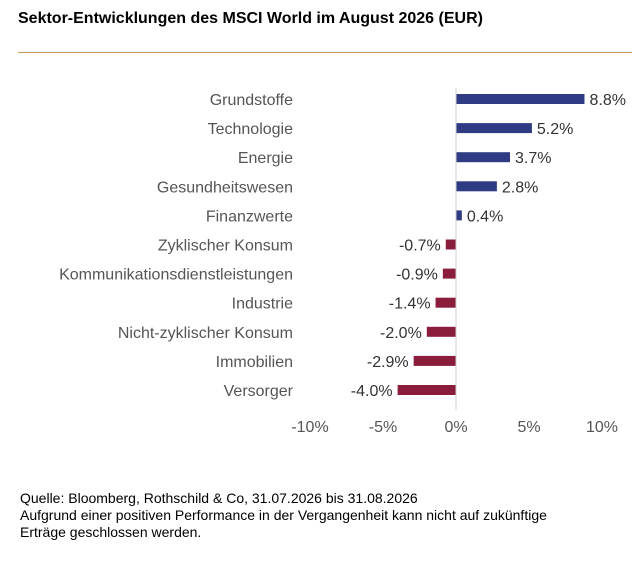 The image size is (644, 566). I want to click on category-label-8: Nicht-zyklischer Konsum, so click(205, 333).